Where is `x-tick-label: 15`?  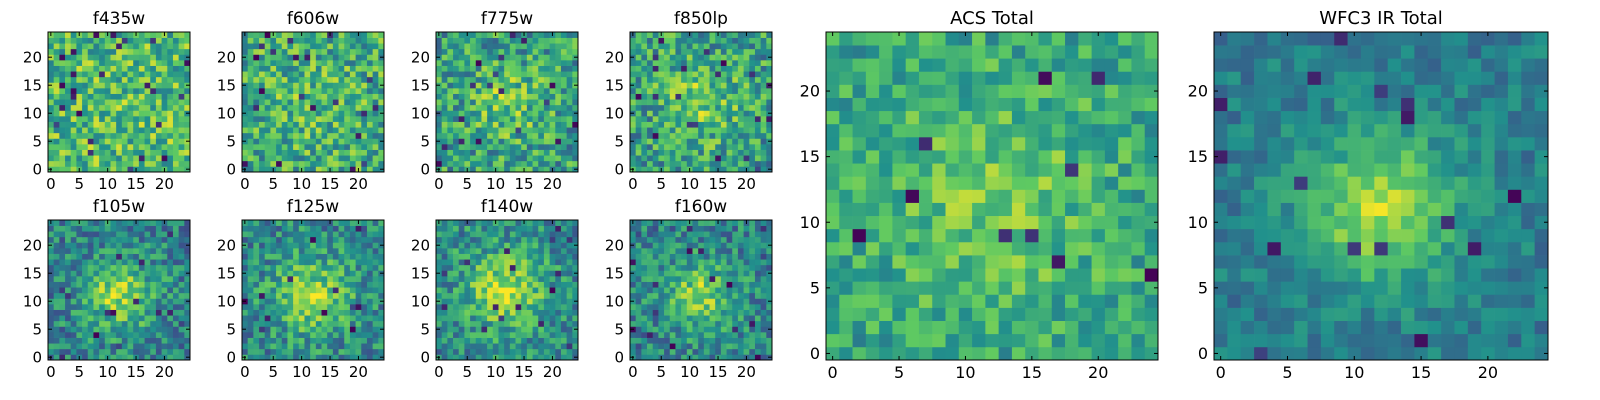 x-tick-label: 15 is located at coordinates (329, 372).